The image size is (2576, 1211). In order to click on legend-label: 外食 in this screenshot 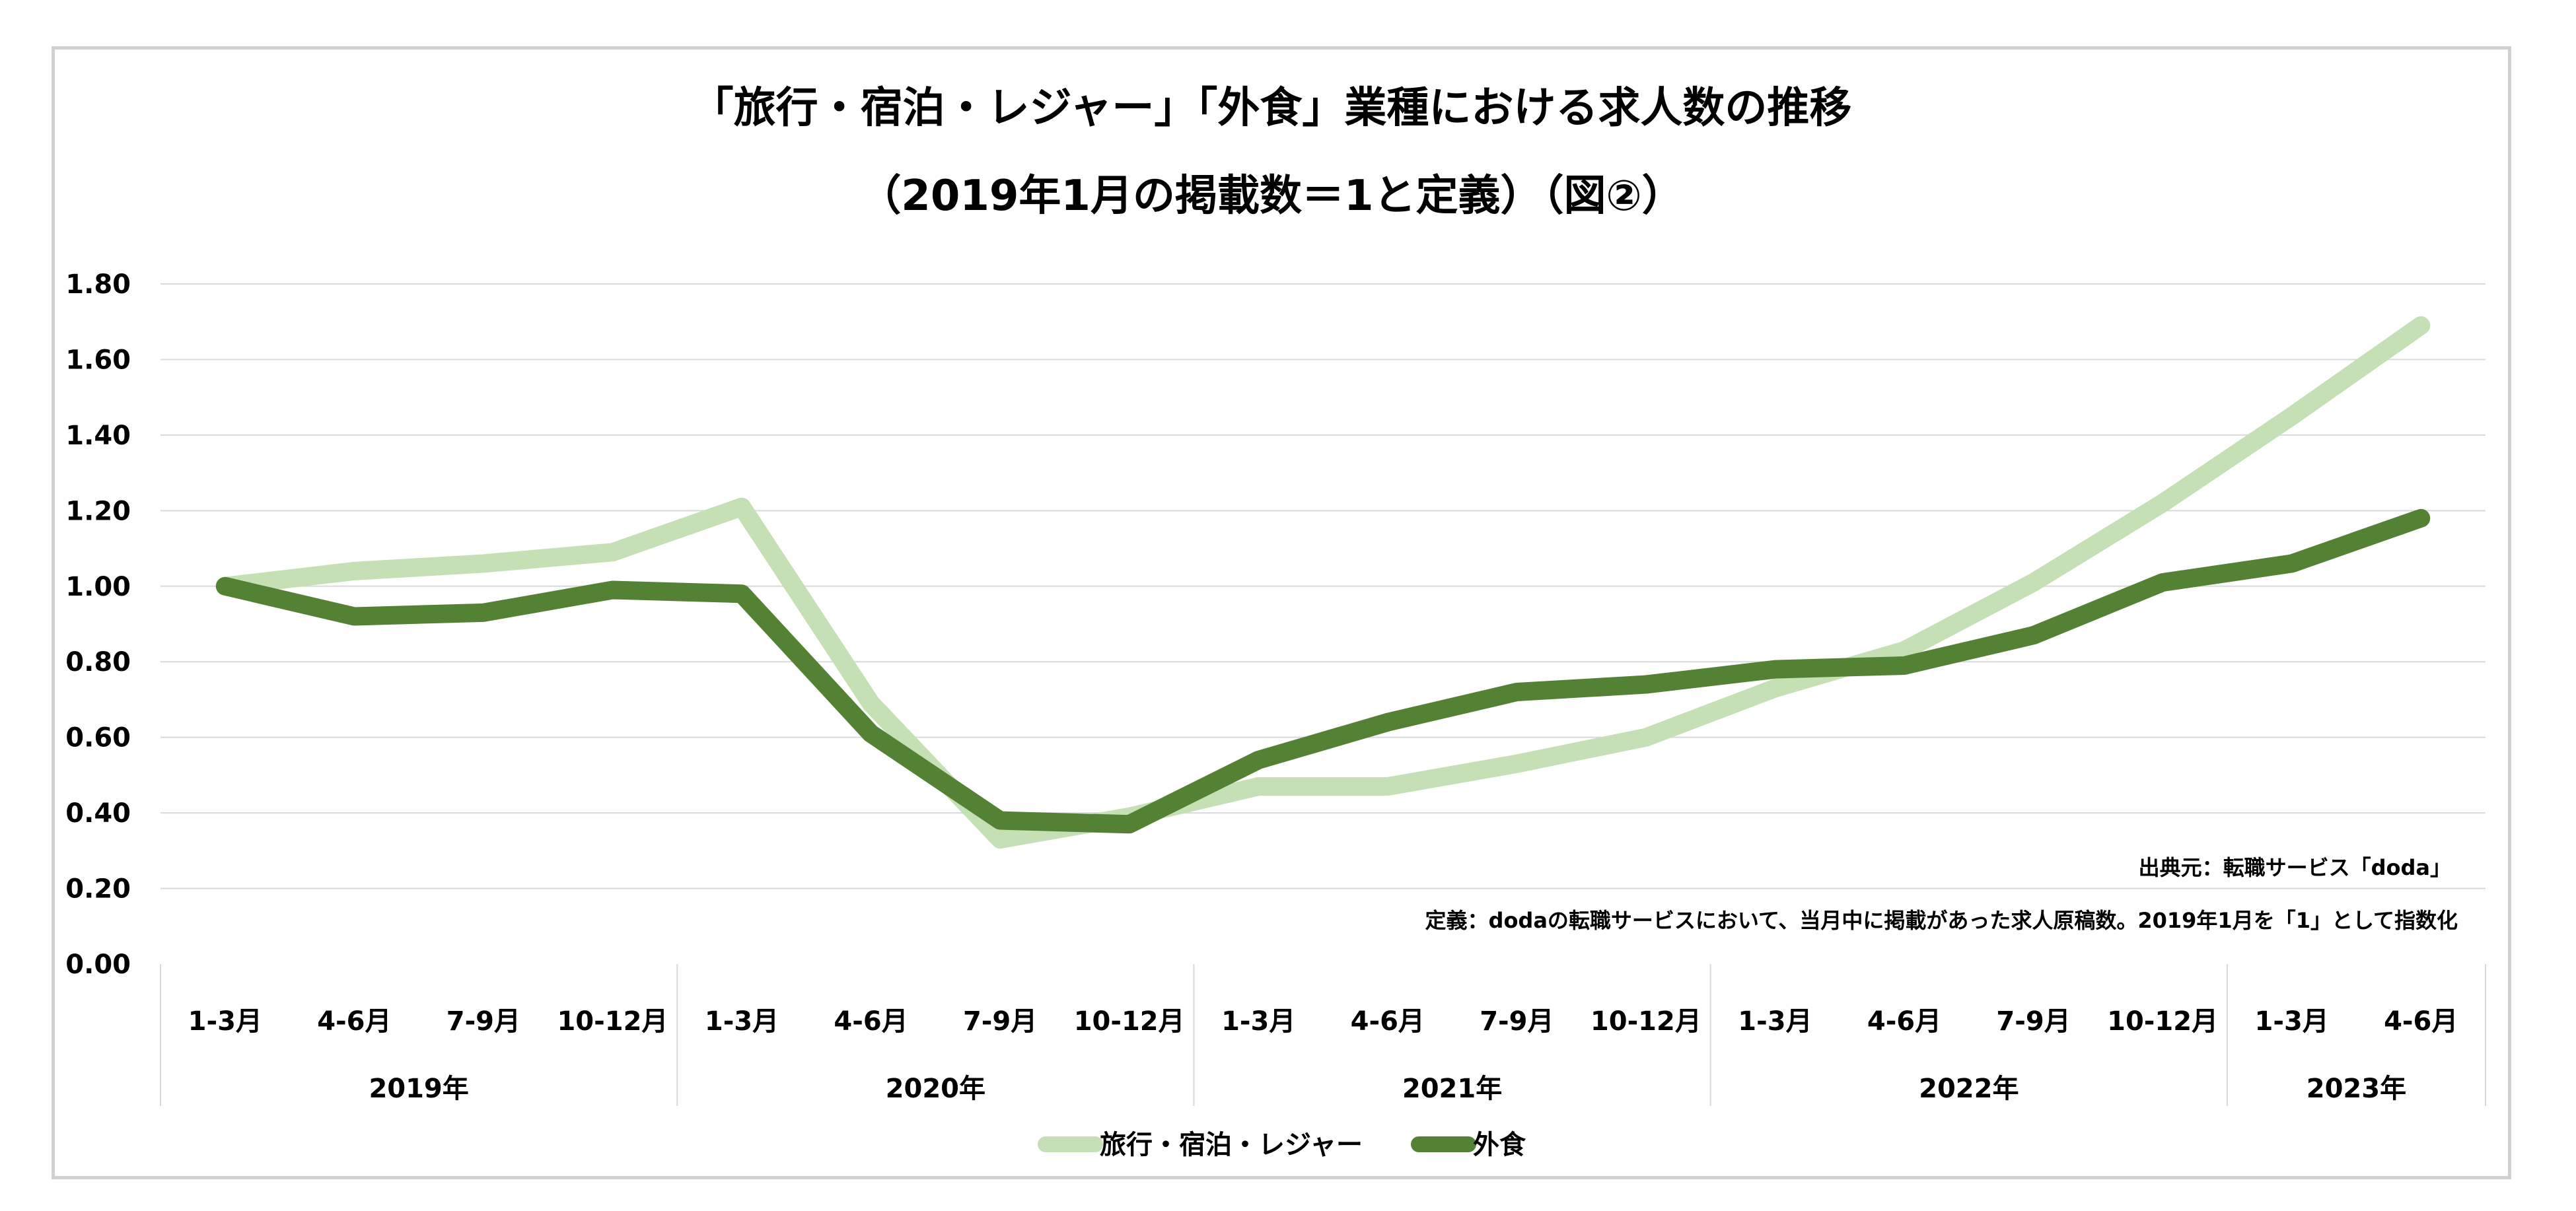, I will do `click(1500, 1145)`.